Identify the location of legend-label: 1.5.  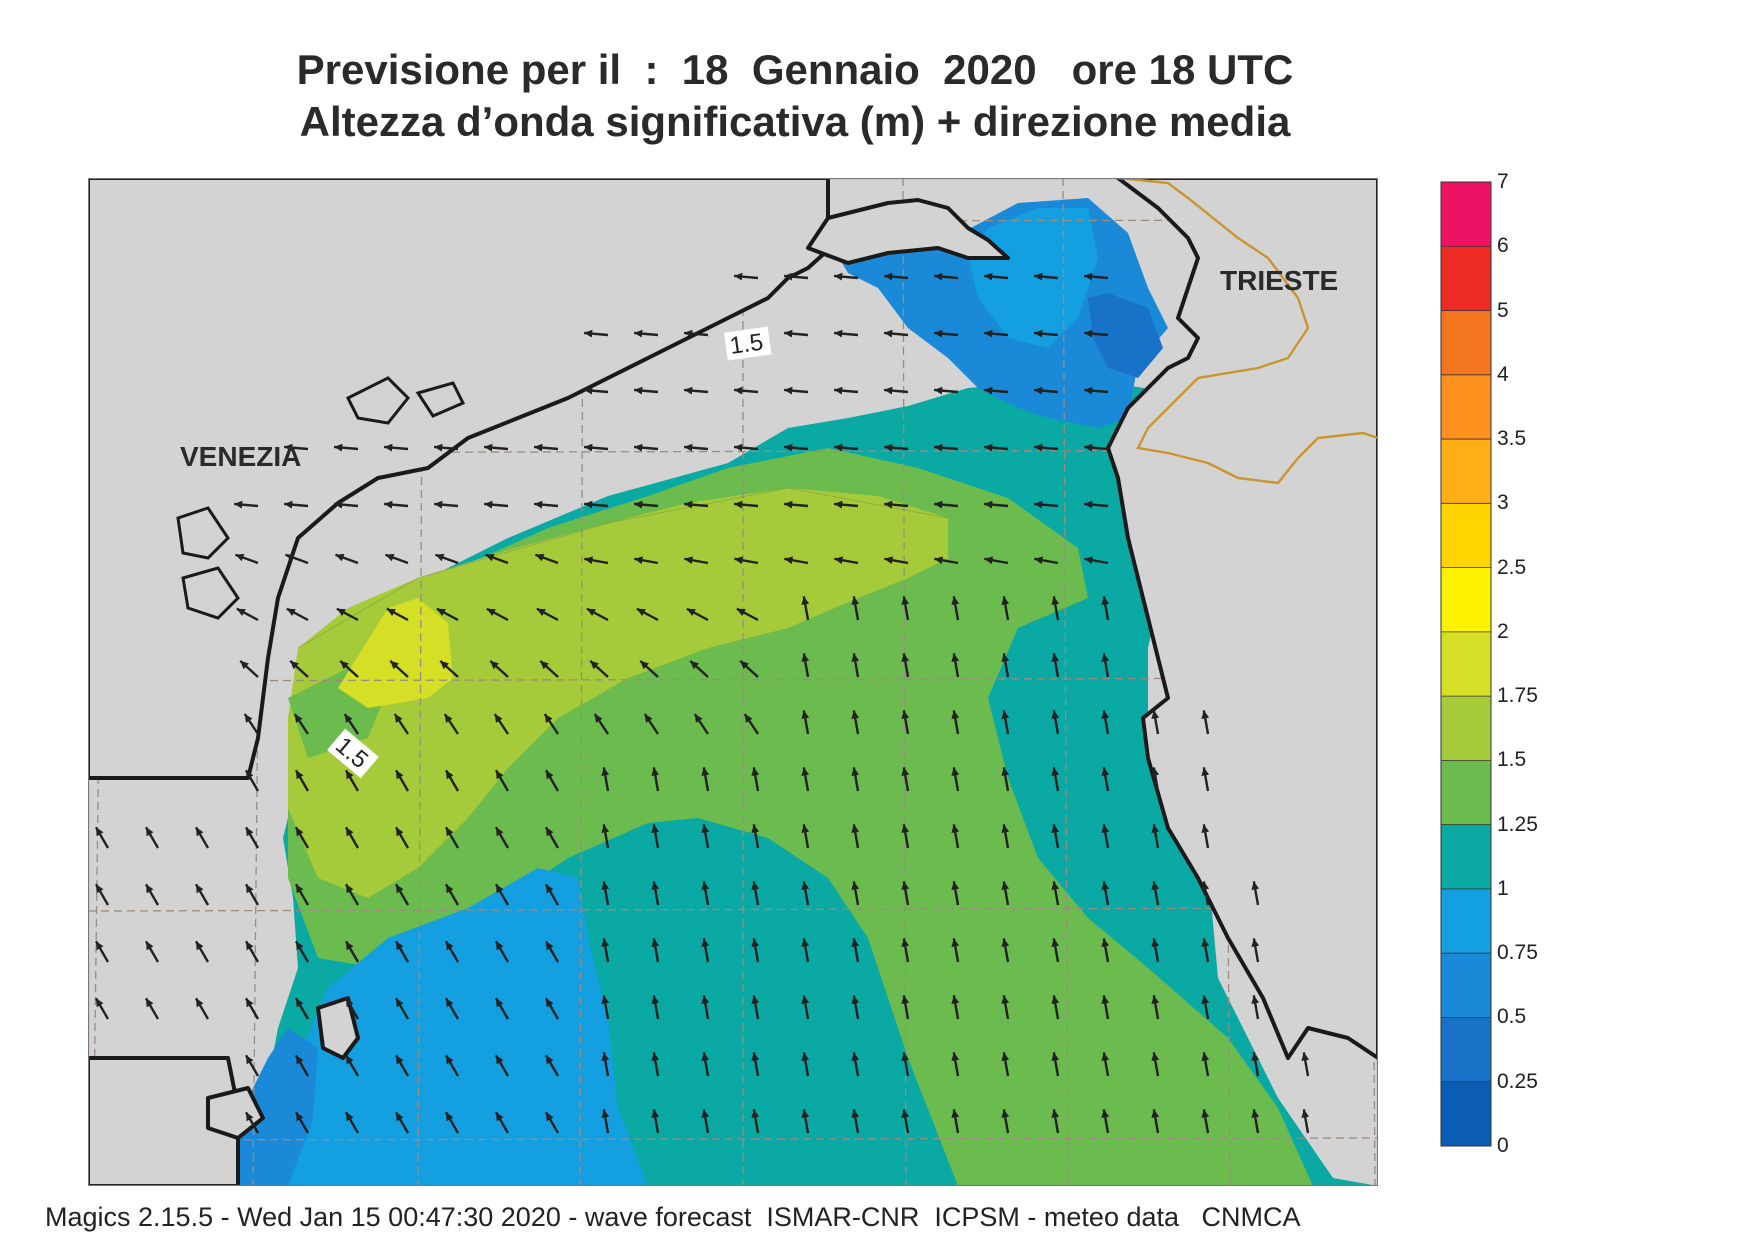
(1512, 760).